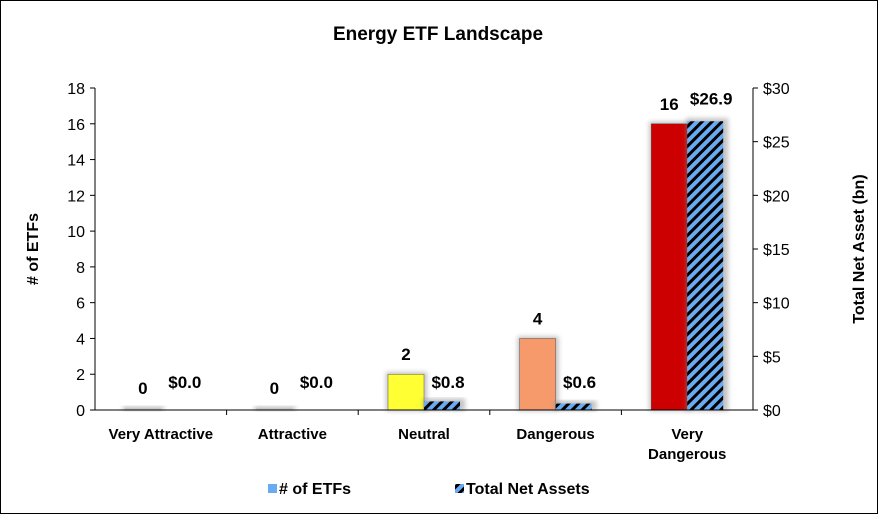 This screenshot has width=878, height=514. I want to click on legend-label-total-net-assets: Total Net Assets, so click(528, 489).